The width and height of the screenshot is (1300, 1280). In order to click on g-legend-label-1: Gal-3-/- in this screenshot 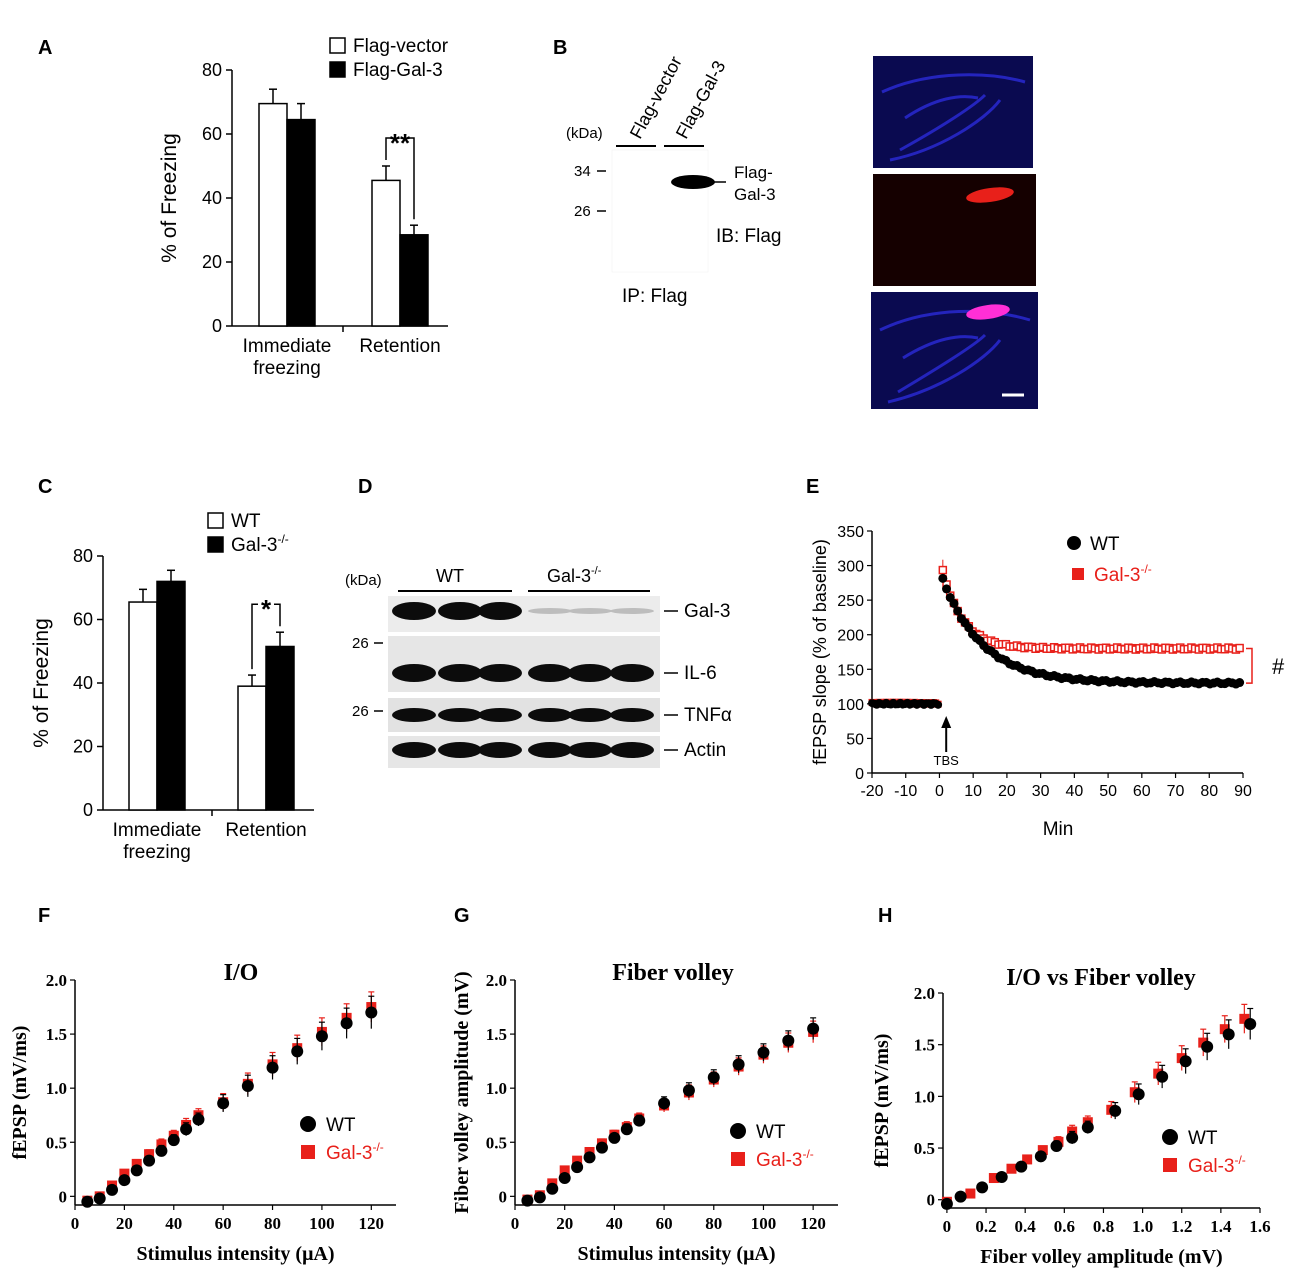, I will do `click(785, 1159)`.